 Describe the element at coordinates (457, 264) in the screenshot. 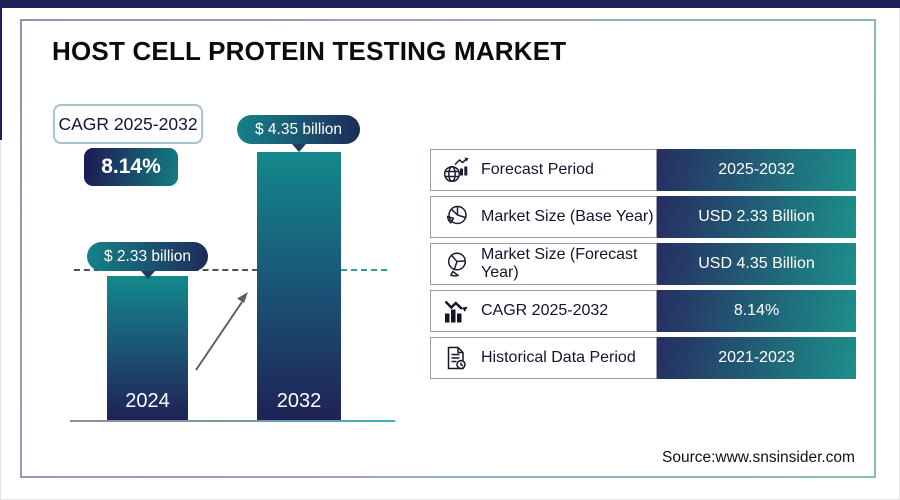

I see `pie-chart-segment-icon` at that location.